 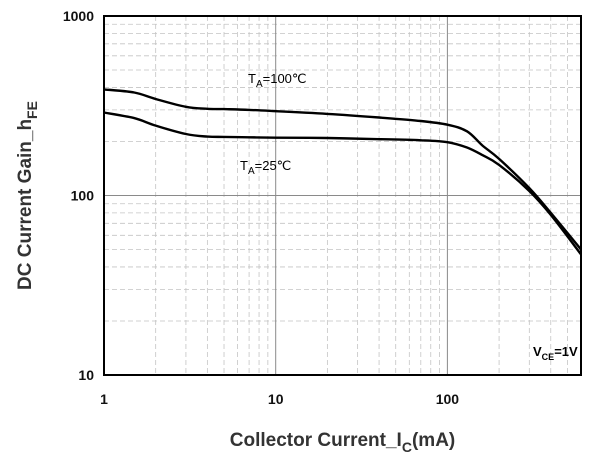 I want to click on annotation-ta-25: TA=25℃, so click(x=265, y=167).